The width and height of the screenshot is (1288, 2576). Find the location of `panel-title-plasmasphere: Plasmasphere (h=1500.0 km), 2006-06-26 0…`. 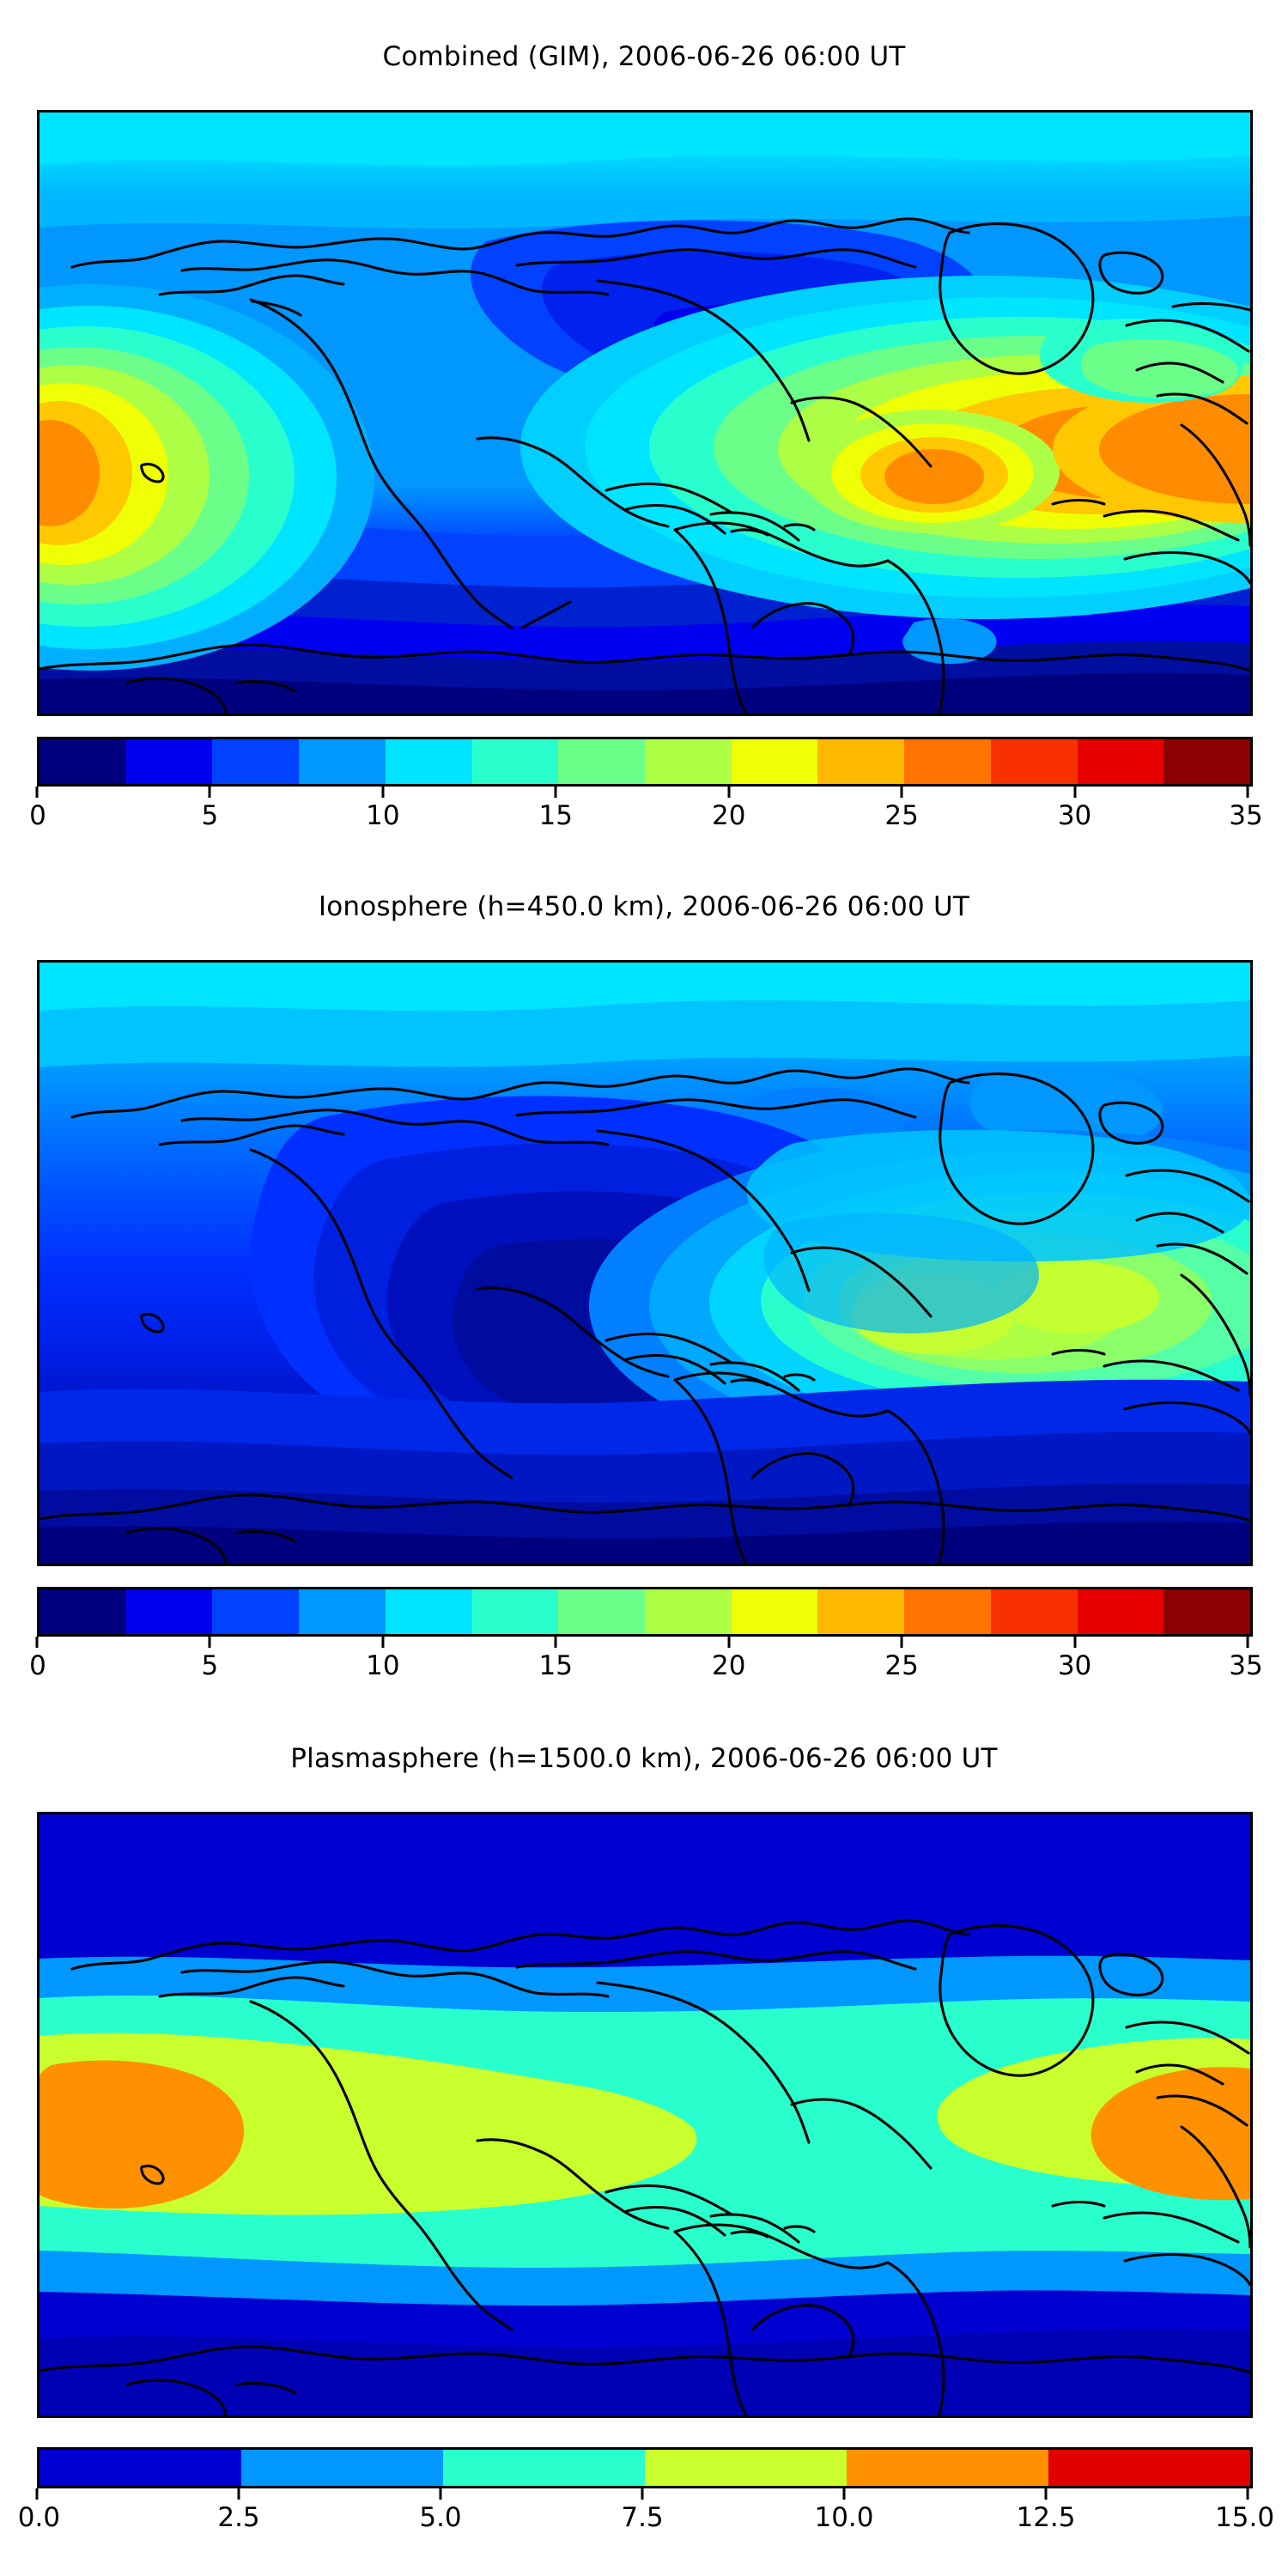

panel-title-plasmasphere: Plasmasphere (h=1500.0 km), 2006-06-26 0… is located at coordinates (644, 1759).